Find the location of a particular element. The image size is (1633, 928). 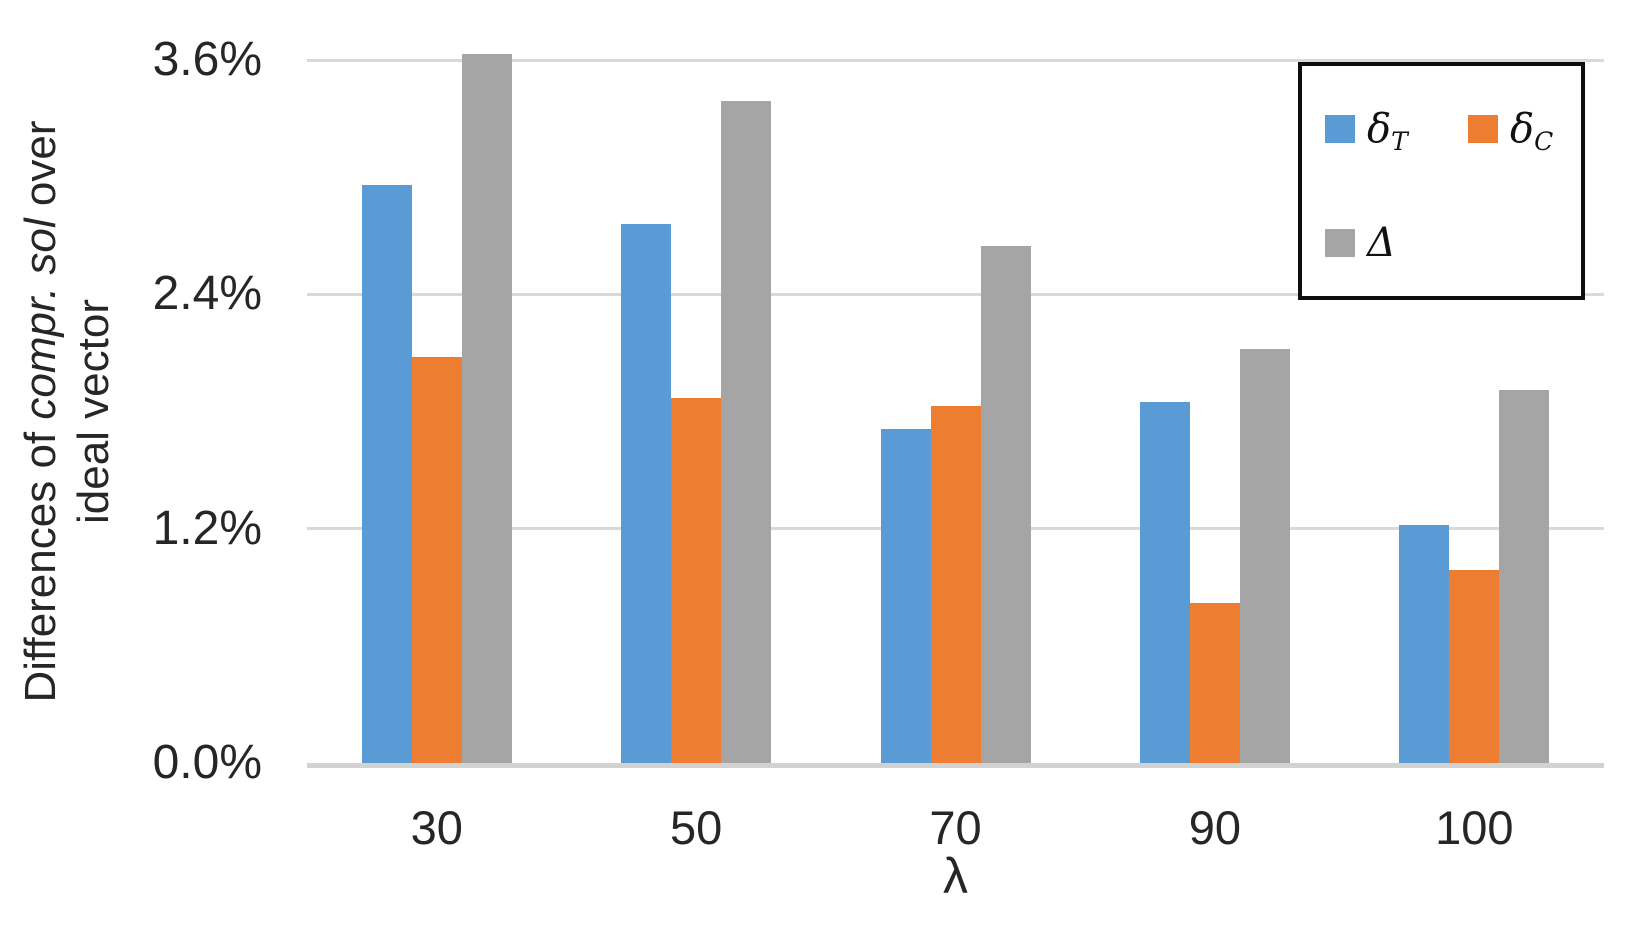

x-axis-title: λ is located at coordinates (955, 876).